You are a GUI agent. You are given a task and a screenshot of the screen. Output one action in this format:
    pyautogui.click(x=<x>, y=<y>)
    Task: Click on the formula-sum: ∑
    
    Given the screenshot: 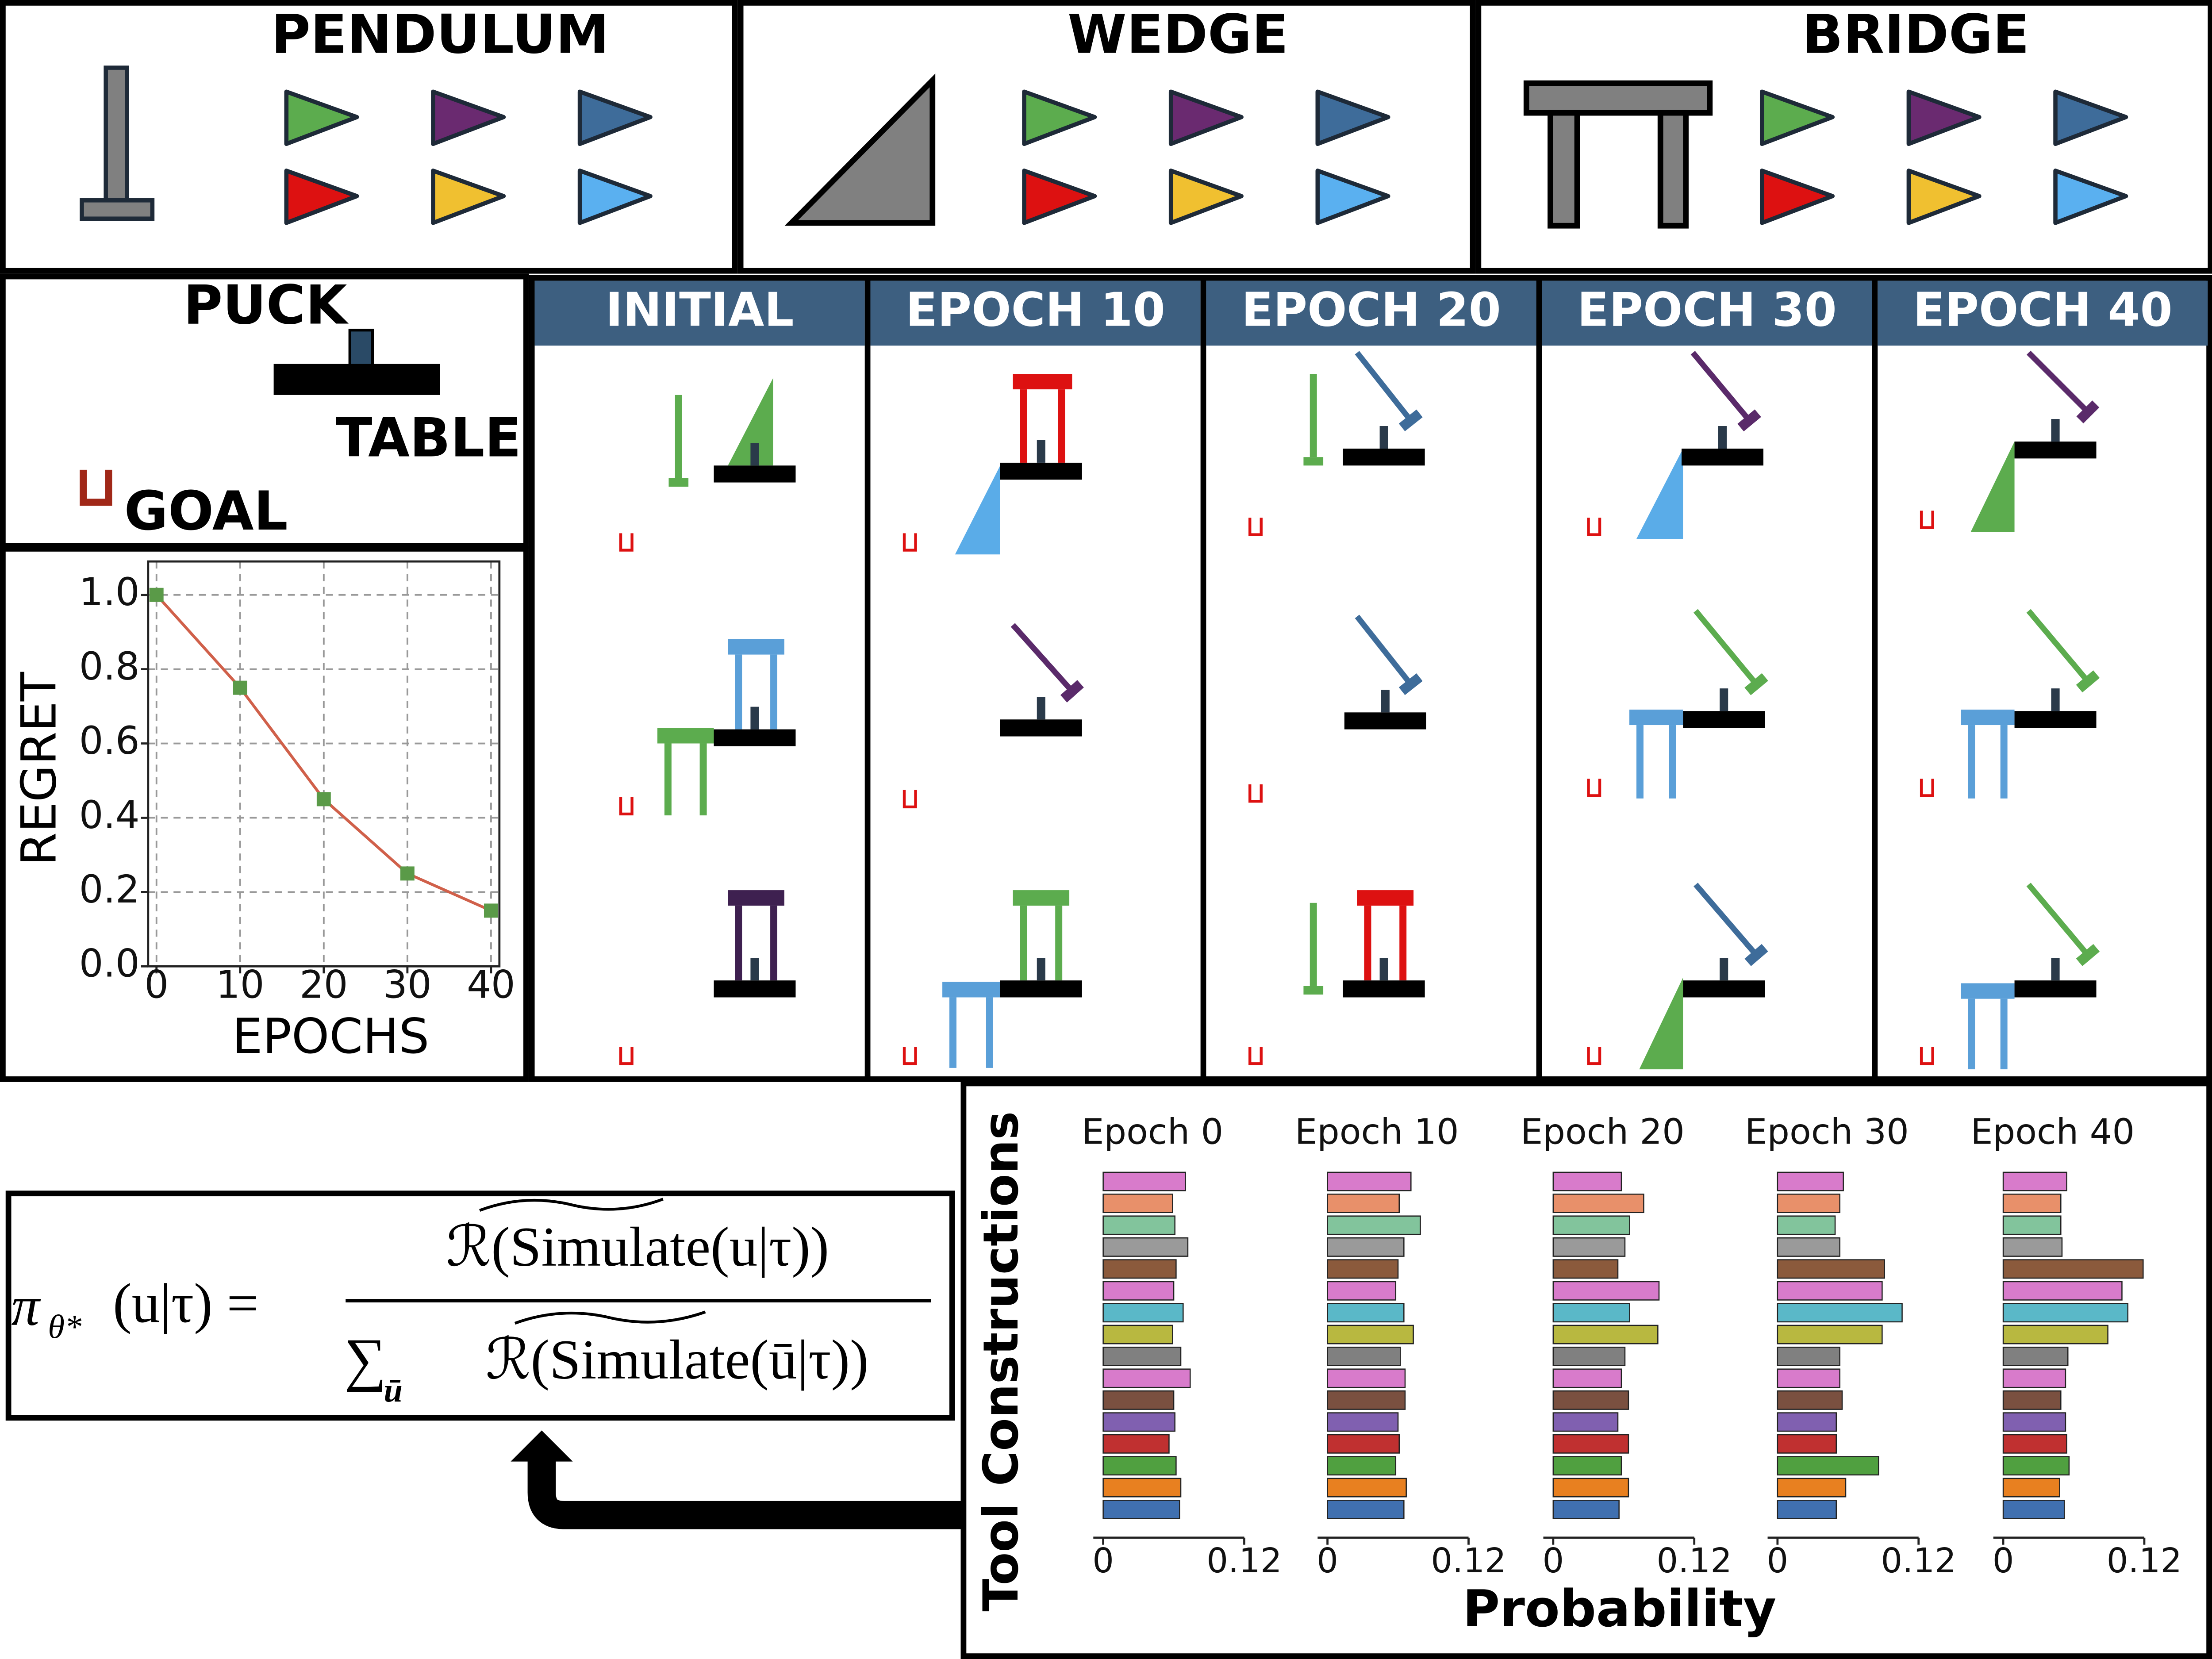 What is the action you would take?
    pyautogui.click(x=365, y=1359)
    